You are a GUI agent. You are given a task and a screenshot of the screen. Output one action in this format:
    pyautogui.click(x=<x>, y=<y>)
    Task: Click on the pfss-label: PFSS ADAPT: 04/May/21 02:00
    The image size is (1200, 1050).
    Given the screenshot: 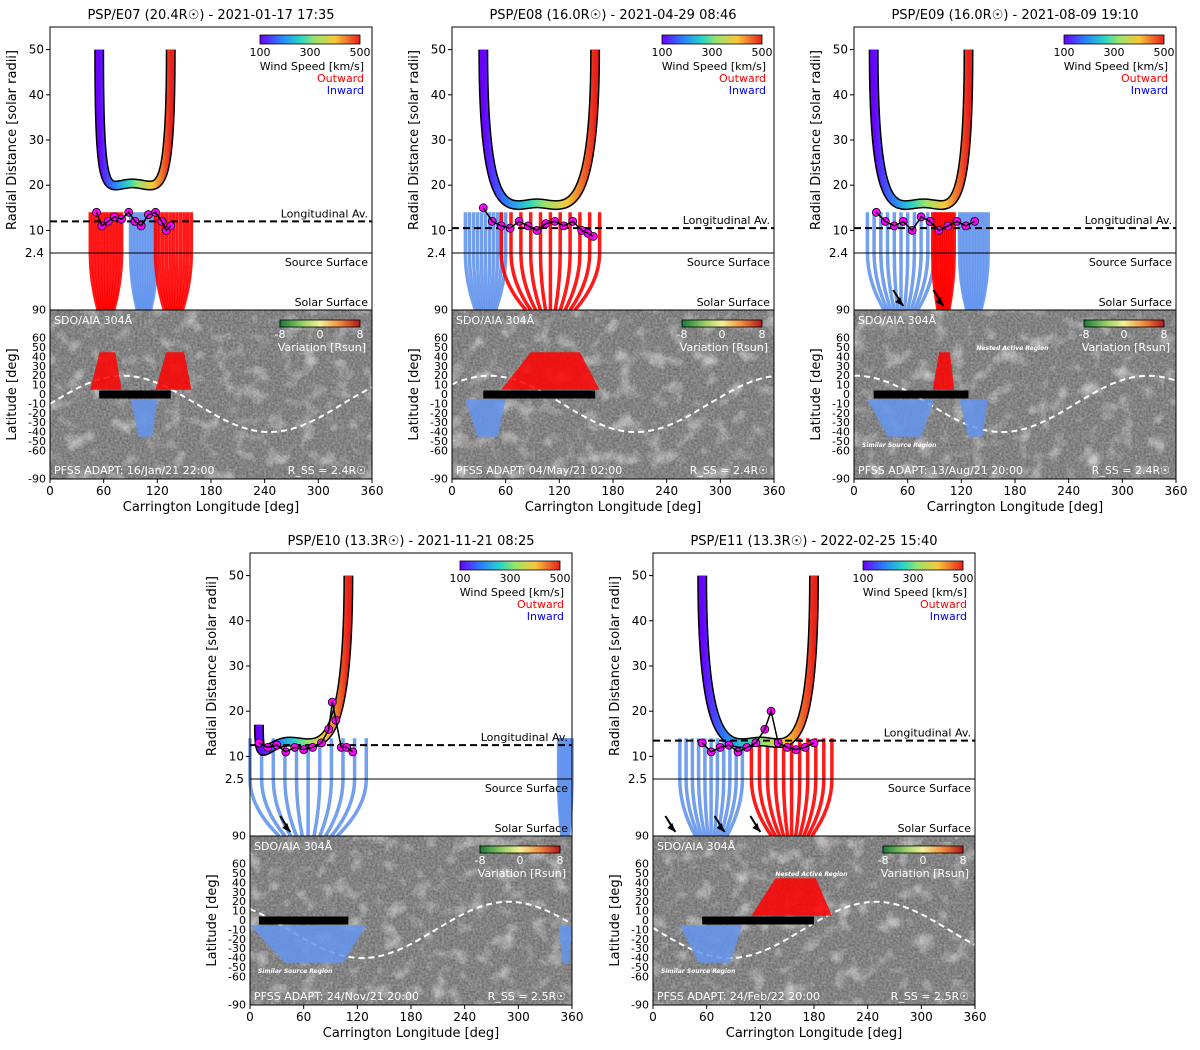 What is the action you would take?
    pyautogui.click(x=539, y=470)
    